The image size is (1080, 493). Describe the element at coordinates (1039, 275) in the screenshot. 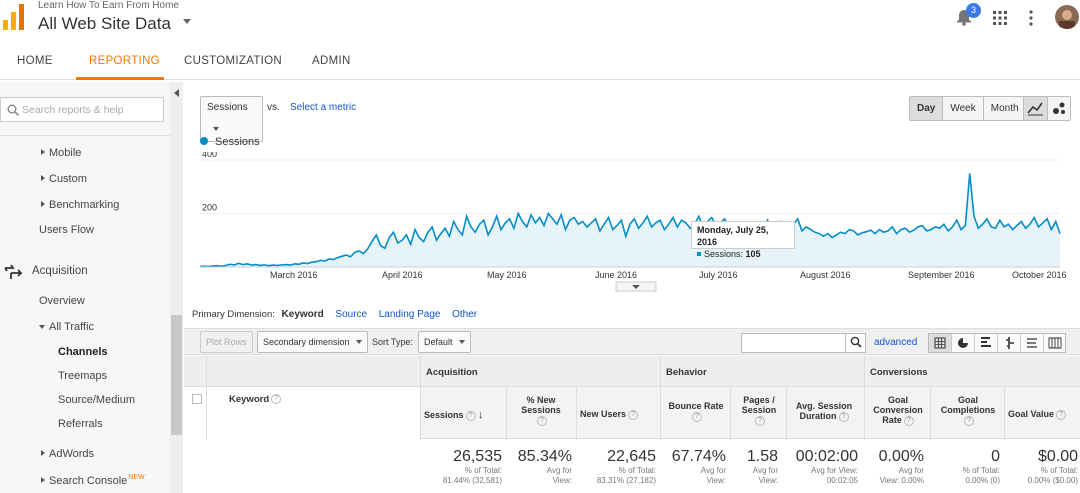

I see `x-tick-label: October 2016` at that location.